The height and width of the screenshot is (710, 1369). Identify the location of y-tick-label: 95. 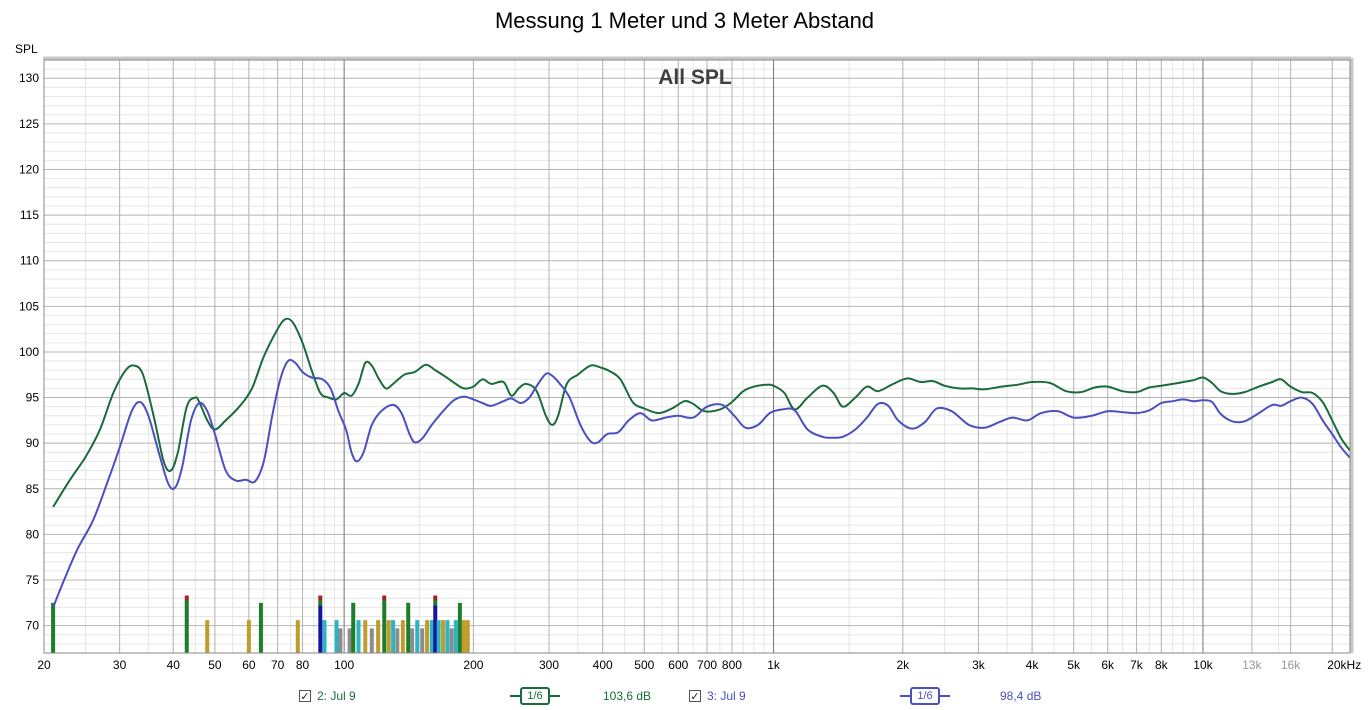
(33, 398).